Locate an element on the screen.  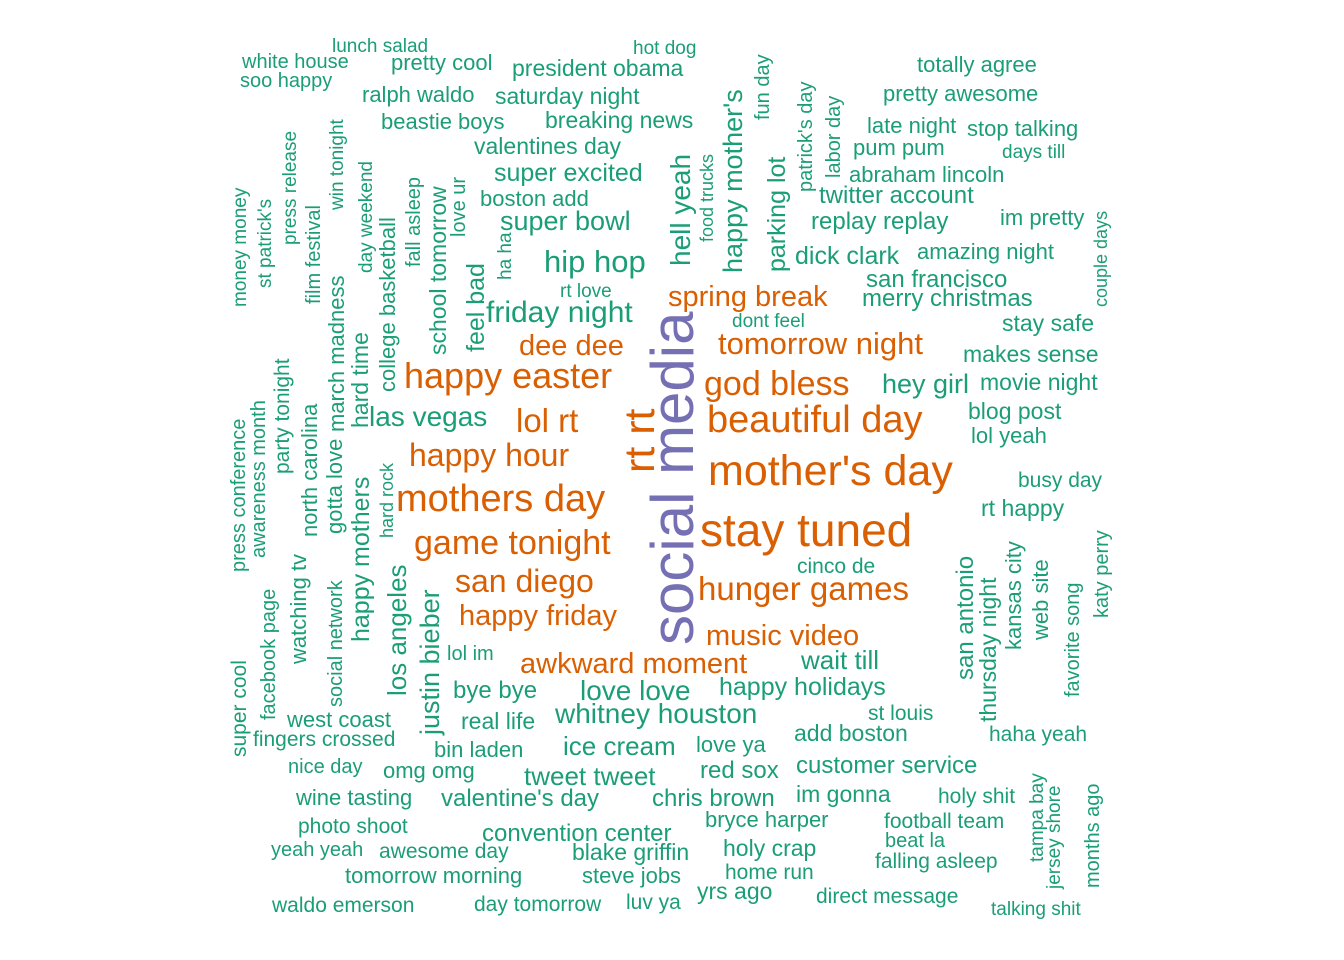
word-wait-till: wait till is located at coordinates (839, 660).